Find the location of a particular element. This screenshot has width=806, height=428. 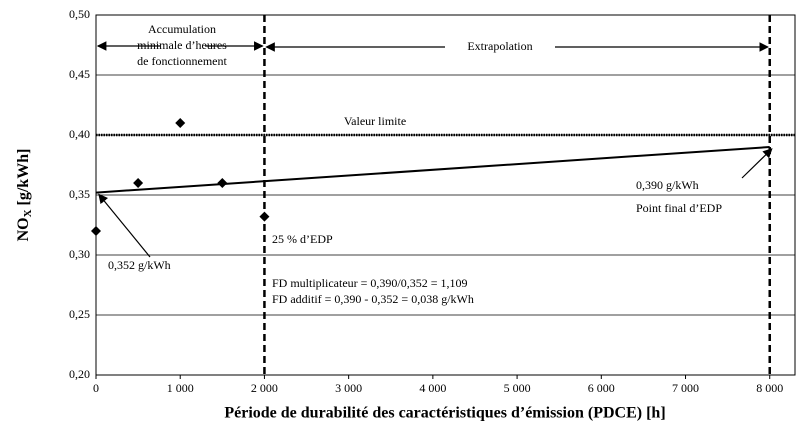

x-tick-label: 1 000 is located at coordinates (180, 388).